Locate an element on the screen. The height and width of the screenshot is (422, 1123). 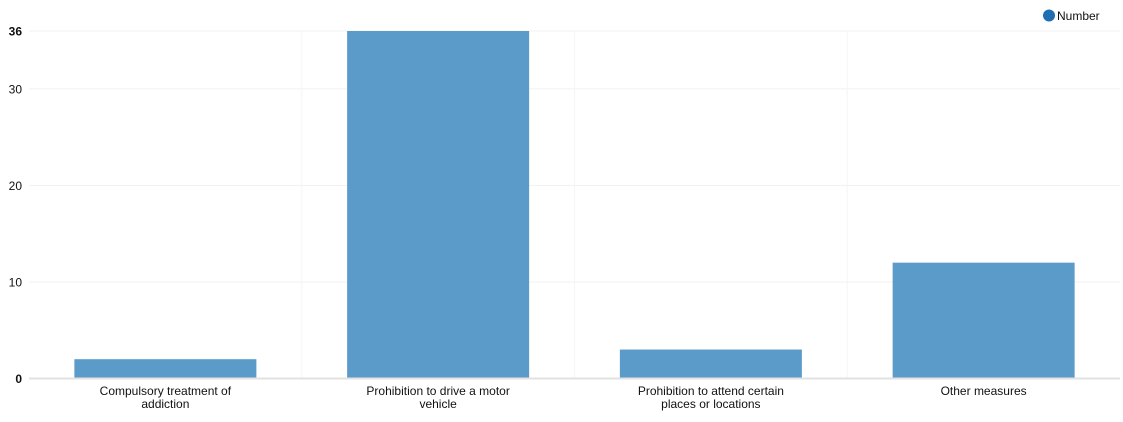
y-tick-label: 0 is located at coordinates (18, 379).